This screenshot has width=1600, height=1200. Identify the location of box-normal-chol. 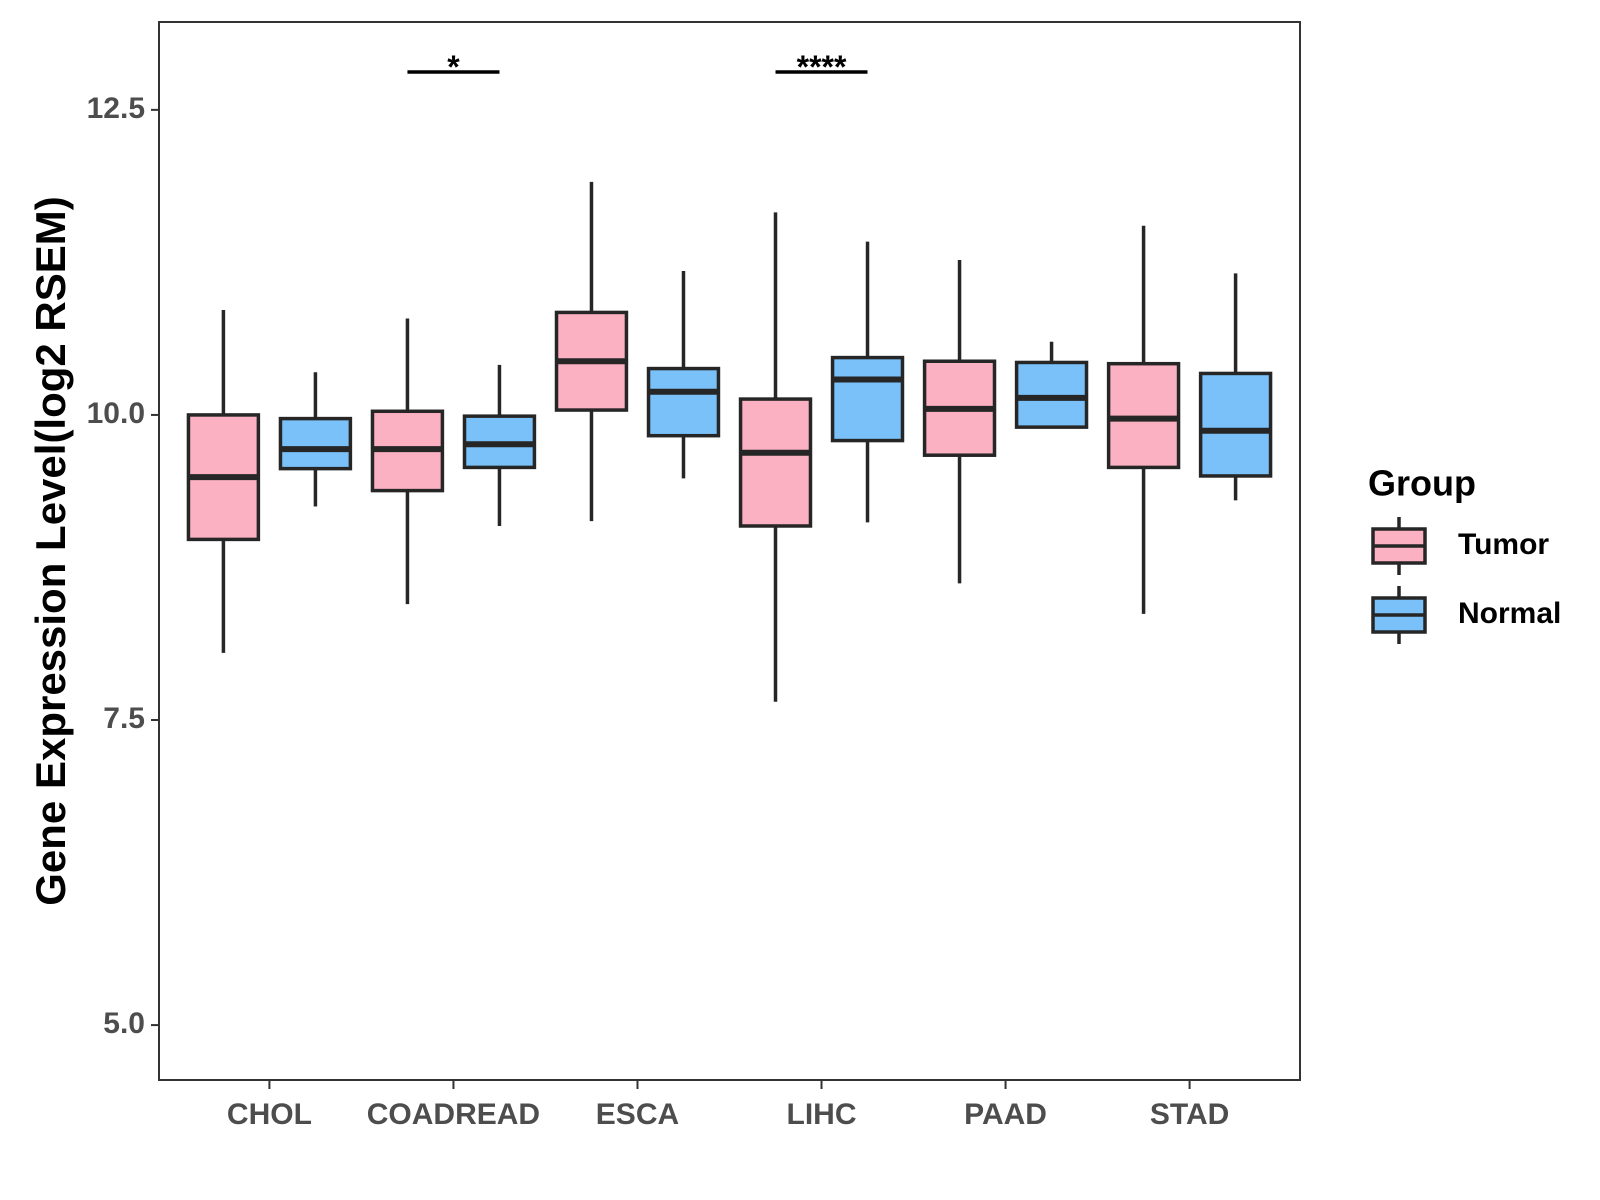
(315, 439).